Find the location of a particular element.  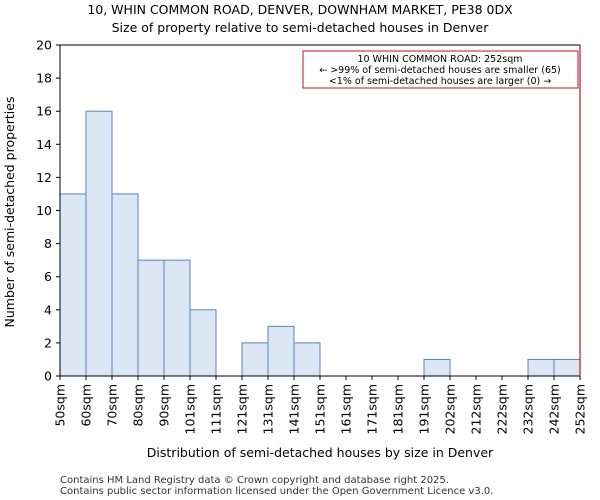

x-tick-label: 181sqm is located at coordinates (398, 409).